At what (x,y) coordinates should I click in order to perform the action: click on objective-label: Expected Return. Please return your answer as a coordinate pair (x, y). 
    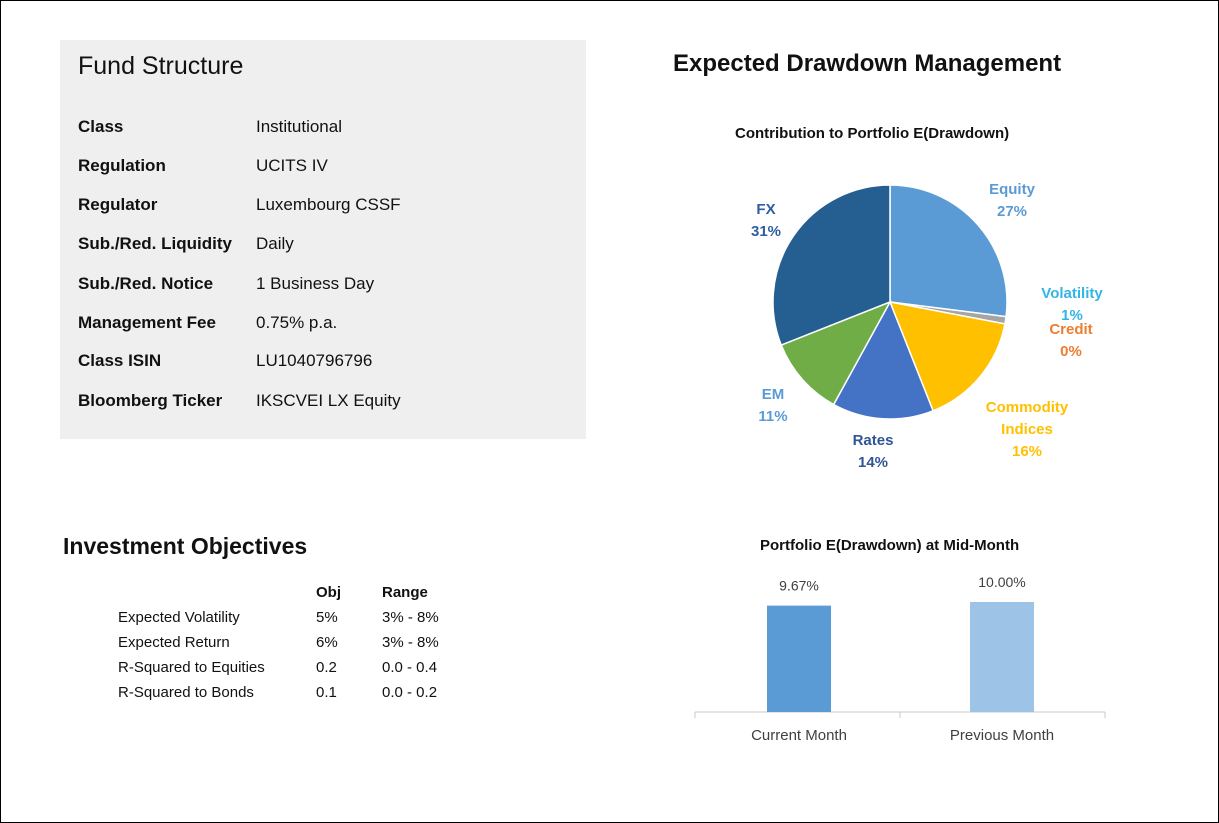
    Looking at the image, I should click on (174, 642).